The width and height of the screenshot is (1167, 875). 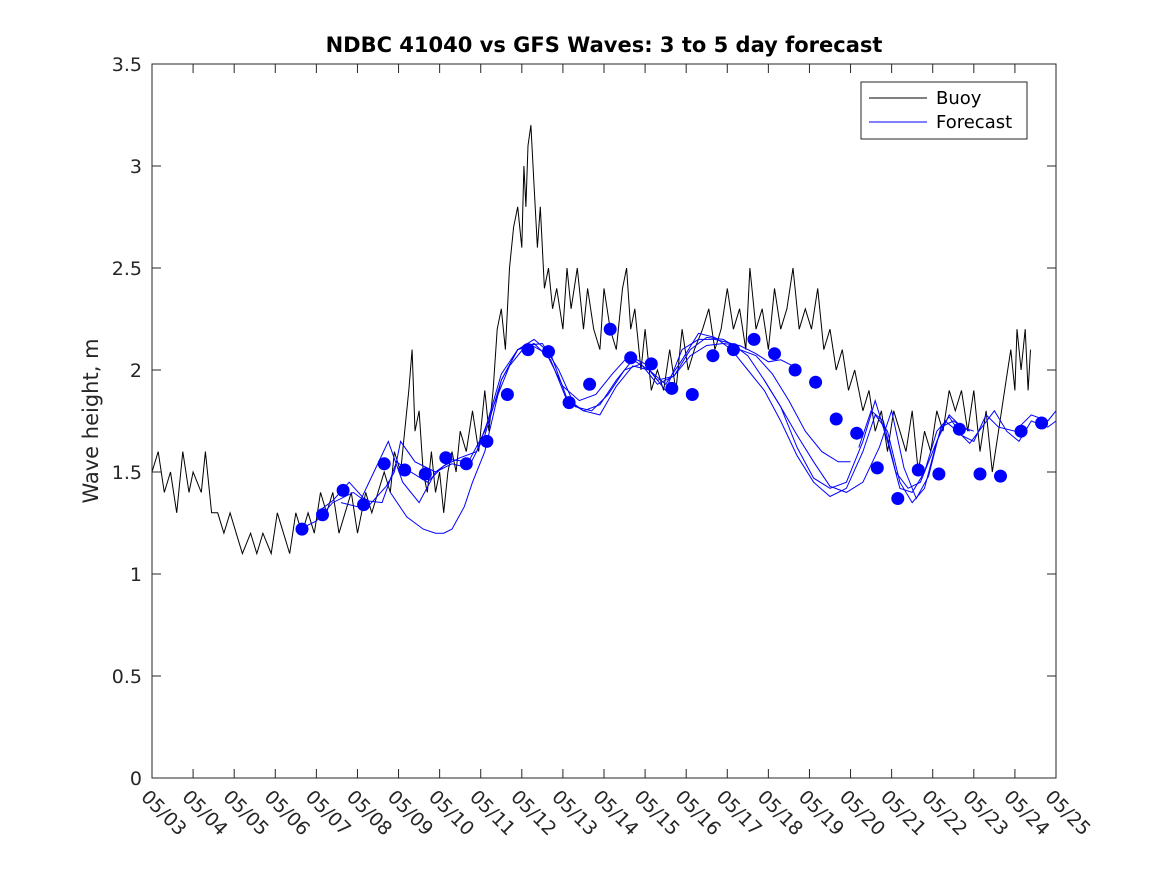 I want to click on legend-box, so click(x=944, y=110).